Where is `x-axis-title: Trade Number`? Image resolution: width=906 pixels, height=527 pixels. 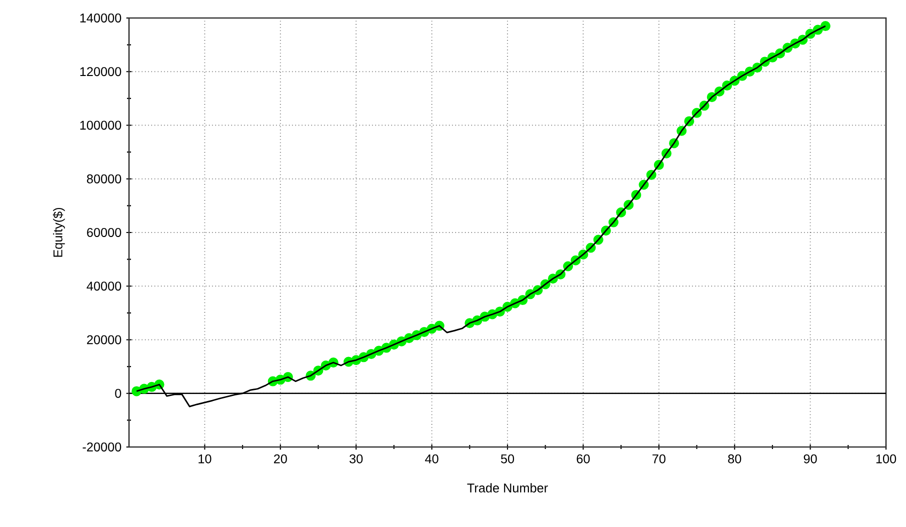
x-axis-title: Trade Number is located at coordinates (507, 487).